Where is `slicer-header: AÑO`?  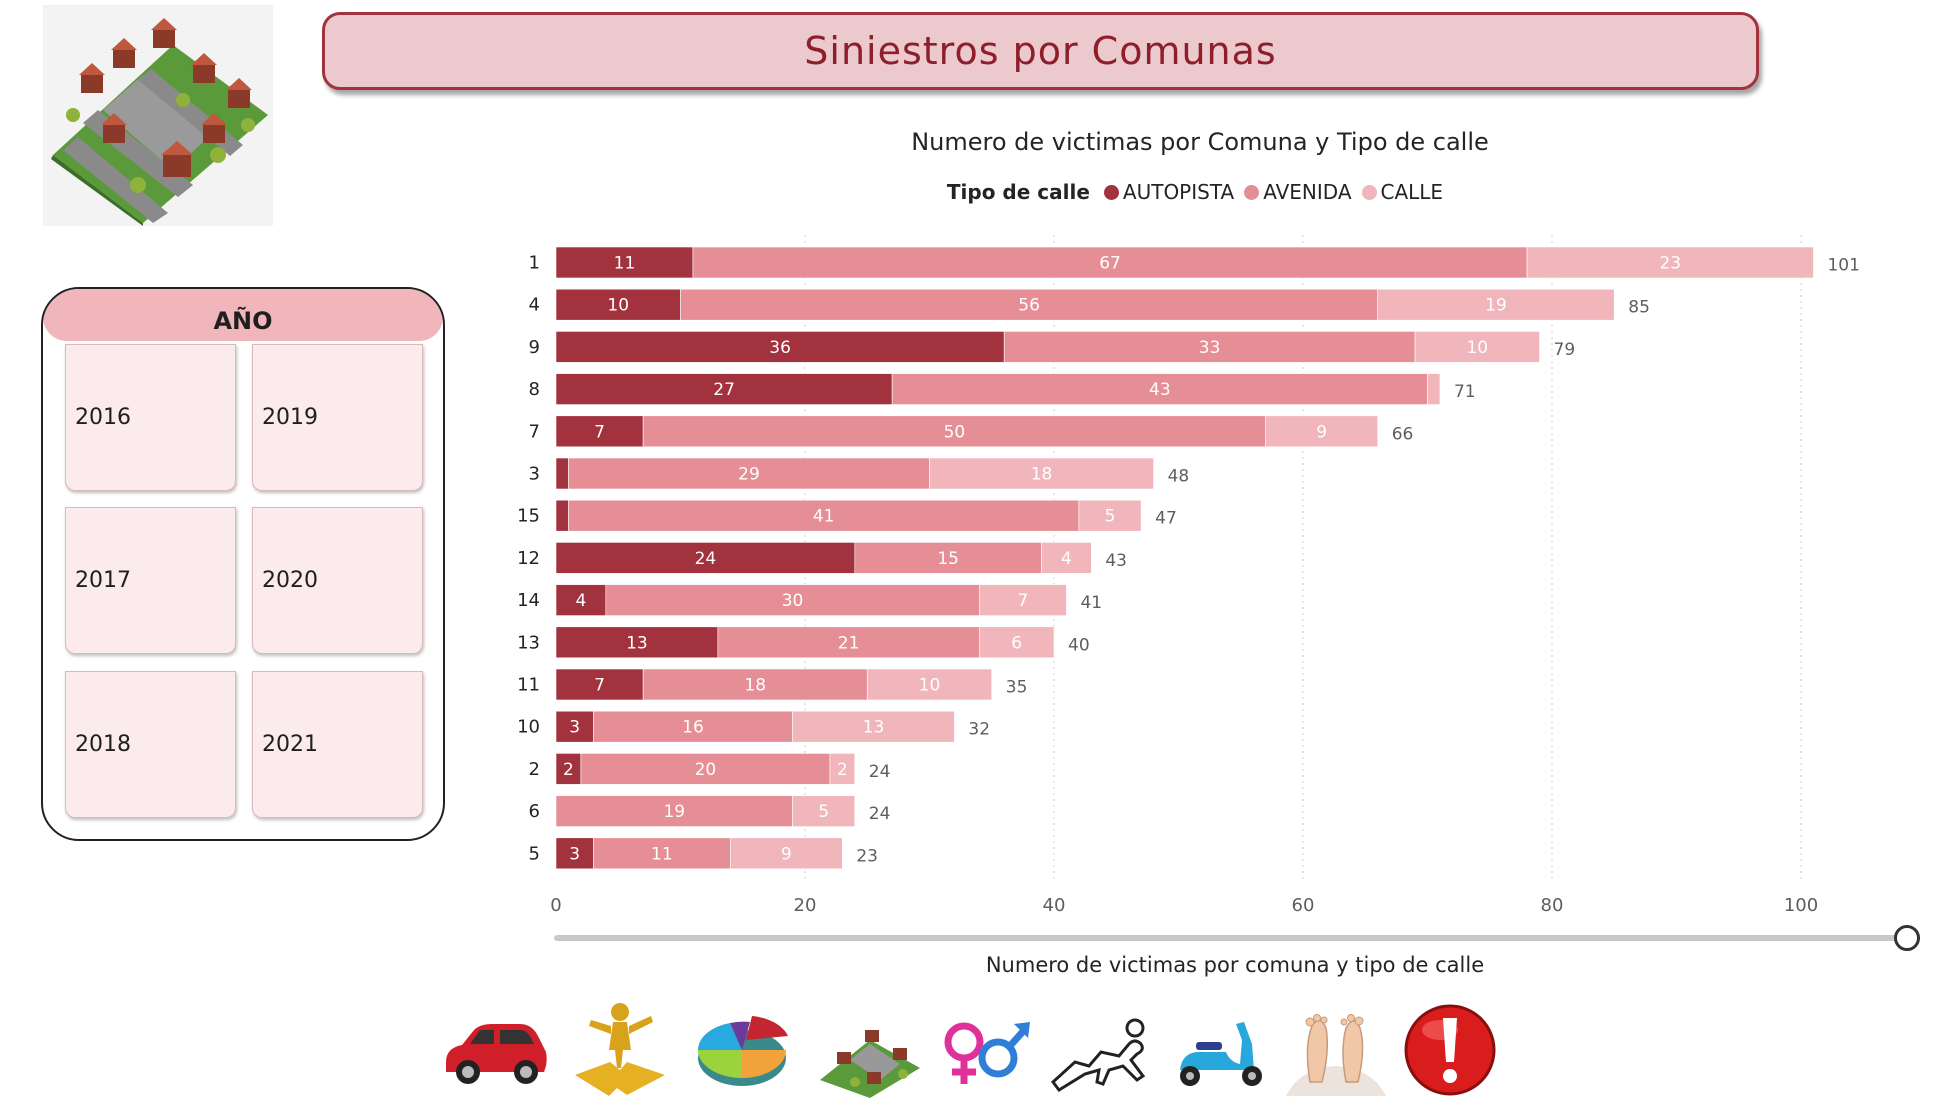 slicer-header: AÑO is located at coordinates (243, 315).